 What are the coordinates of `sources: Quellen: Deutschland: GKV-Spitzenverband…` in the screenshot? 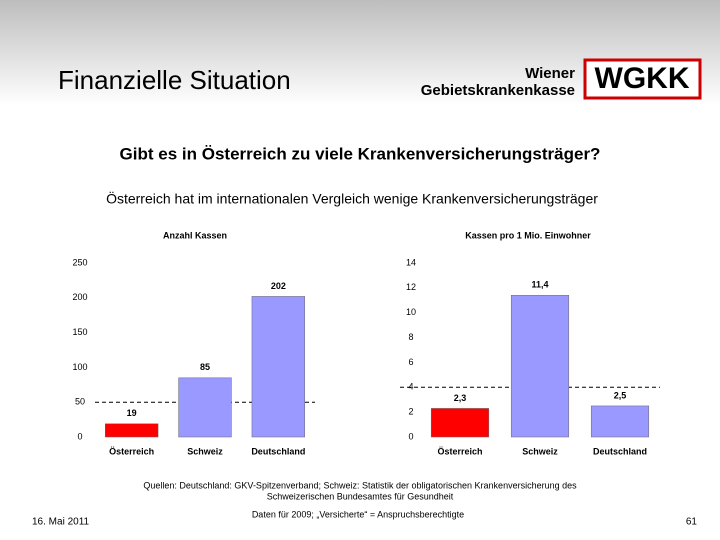 It's located at (360, 485).